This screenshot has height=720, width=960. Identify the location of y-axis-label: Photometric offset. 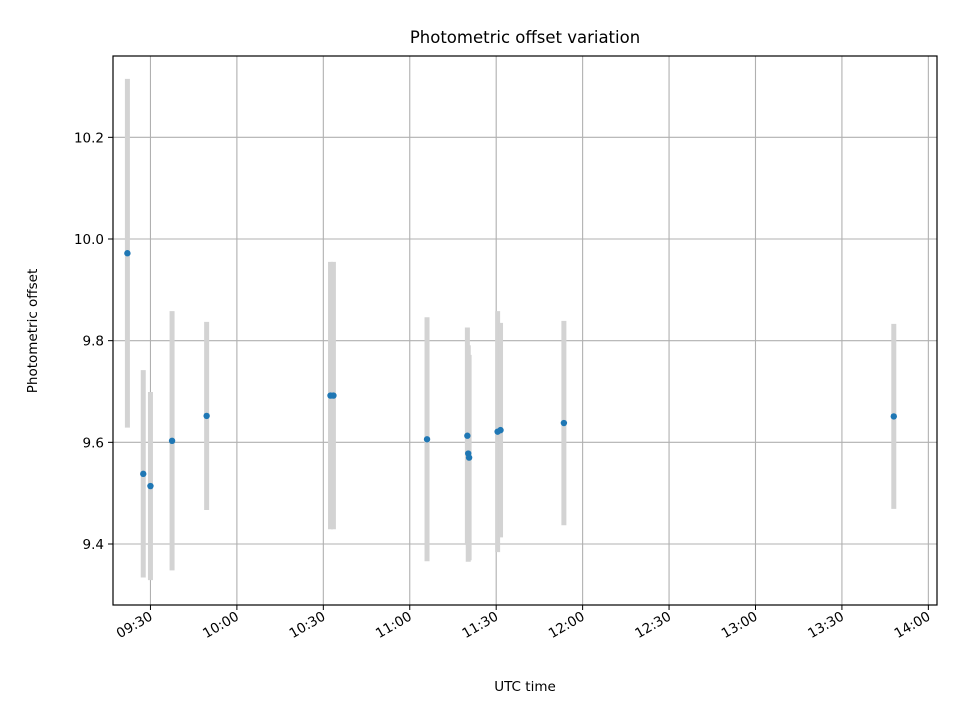
(33, 331).